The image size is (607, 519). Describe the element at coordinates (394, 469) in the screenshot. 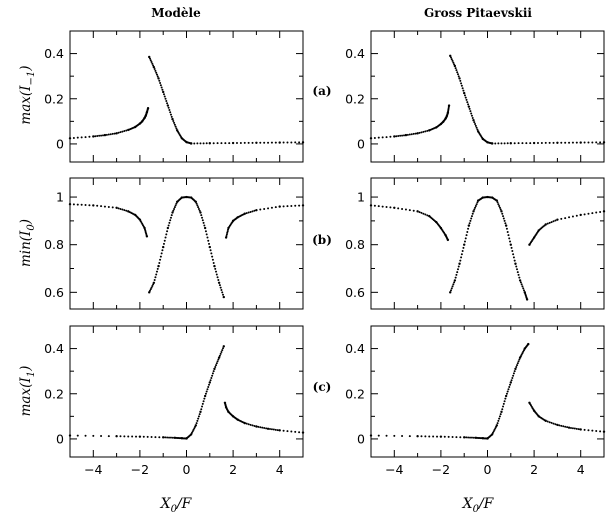

I see `x-tick-label: −4` at that location.